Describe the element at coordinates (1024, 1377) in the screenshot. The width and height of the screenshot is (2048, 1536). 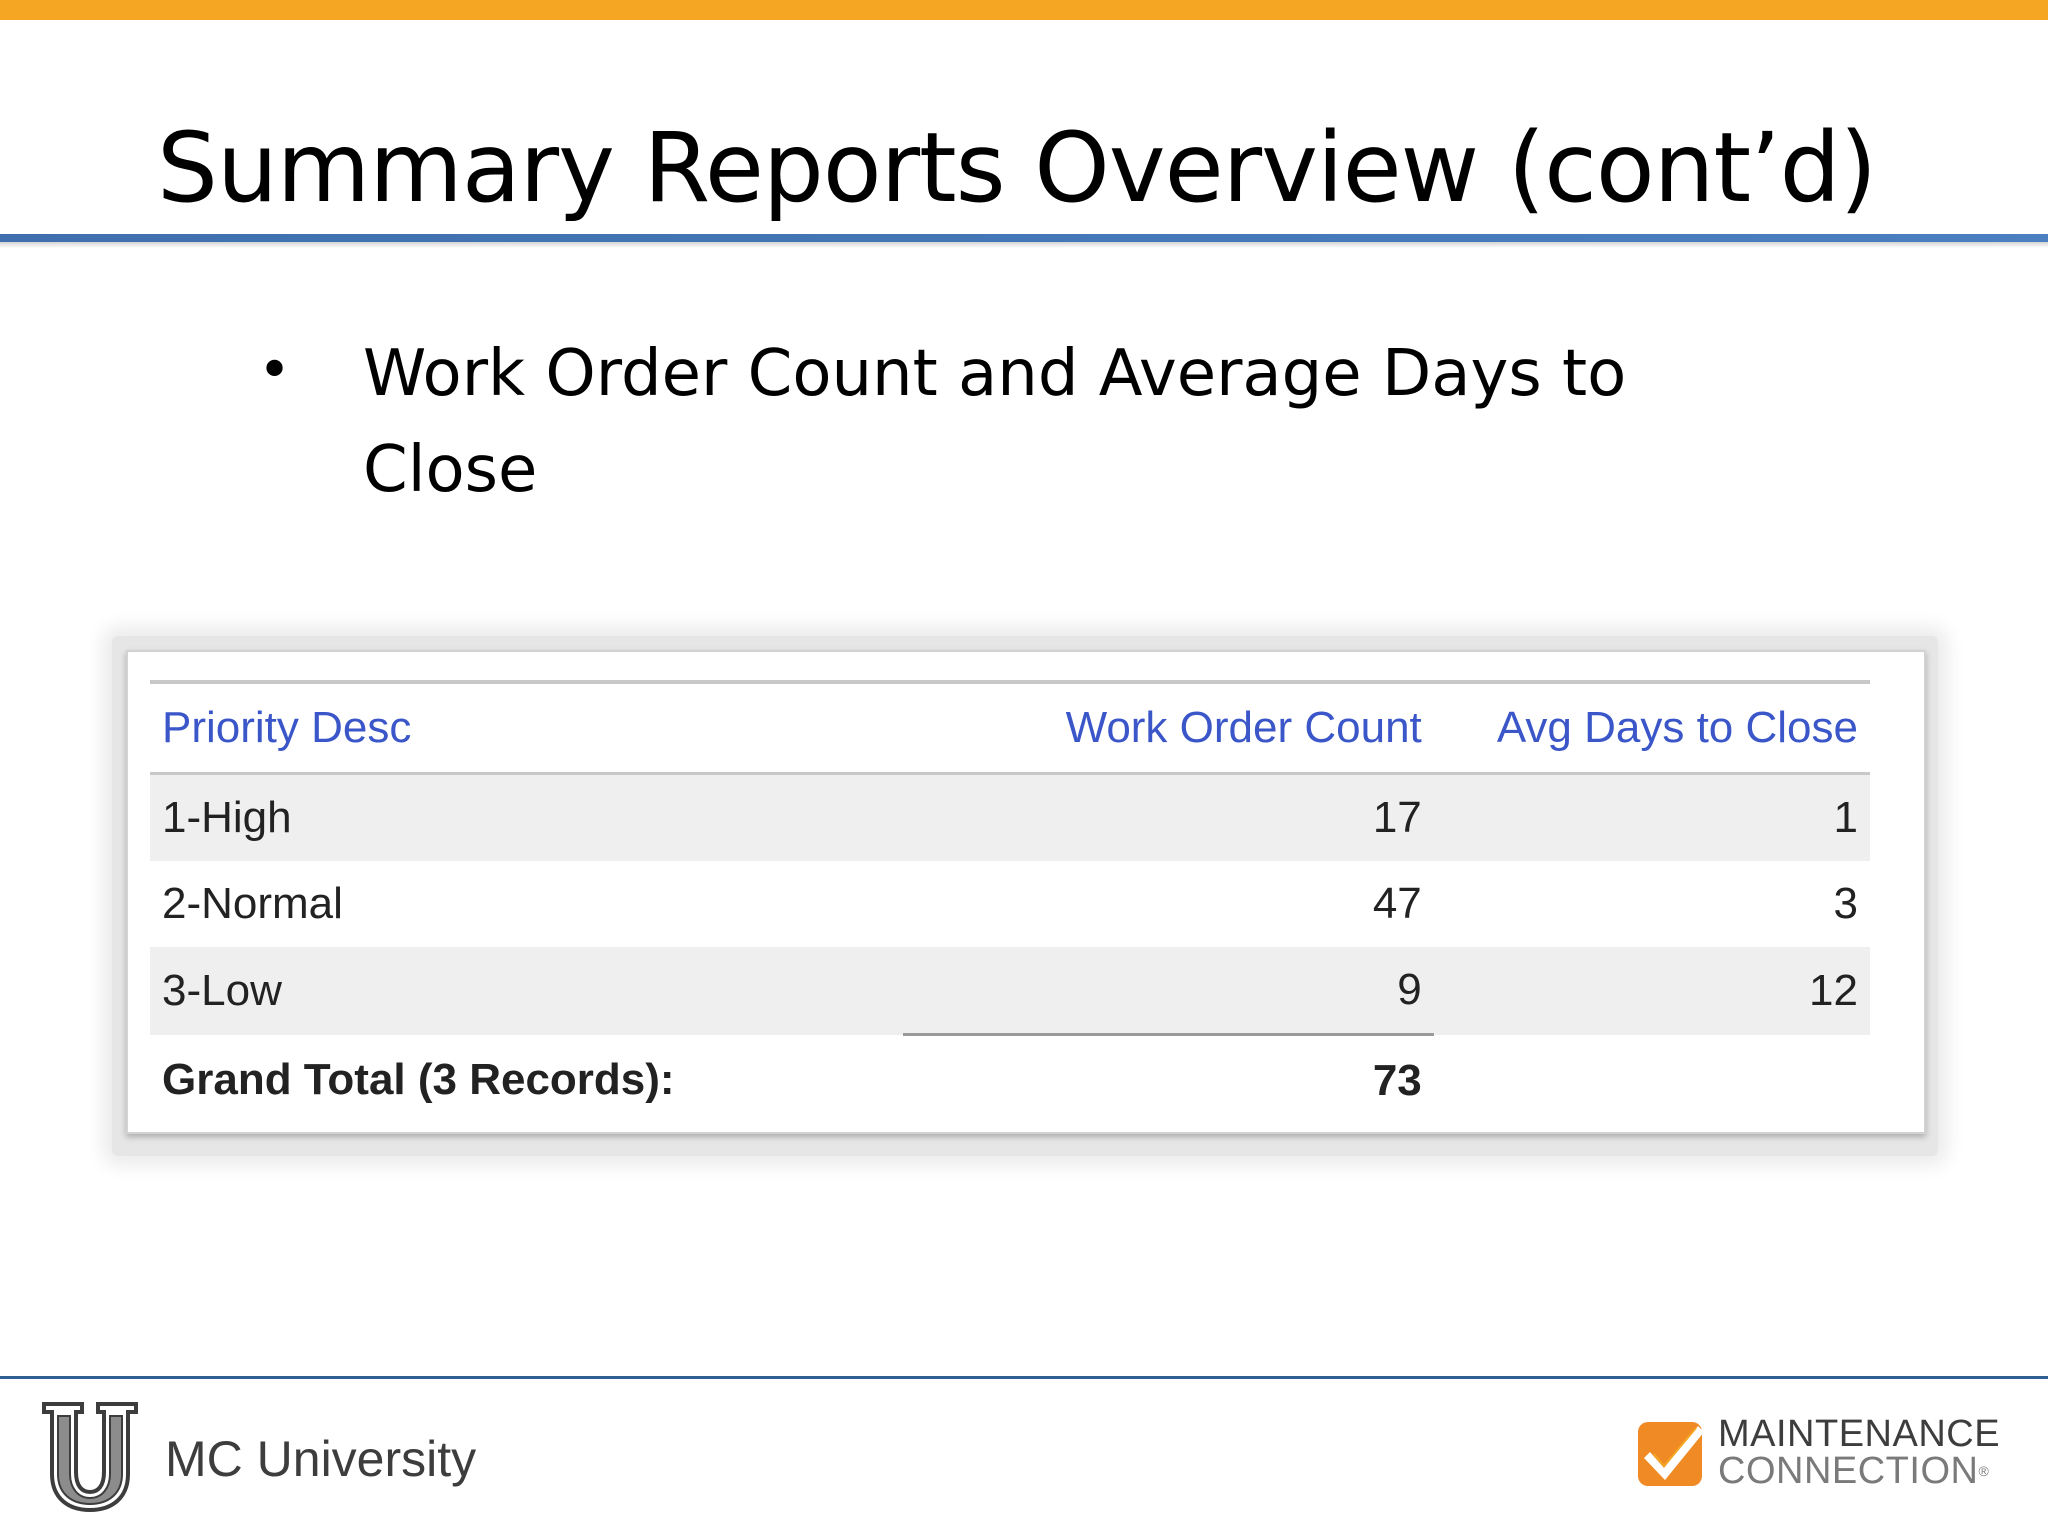
I see `footer-divider` at that location.